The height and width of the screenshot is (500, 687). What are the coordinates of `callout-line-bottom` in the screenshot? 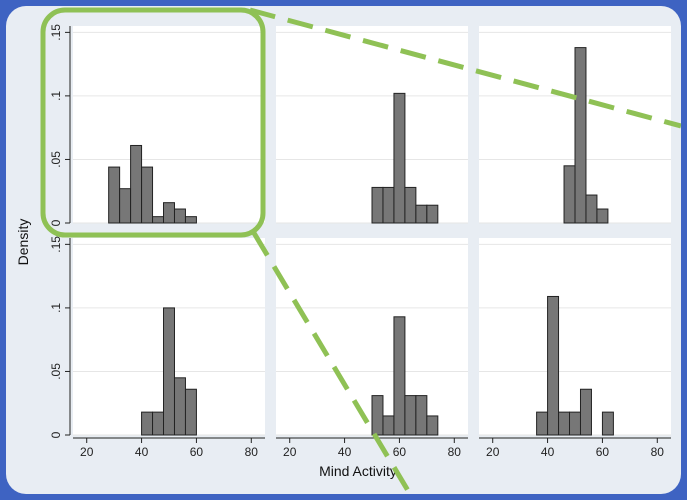 It's located at (332, 362).